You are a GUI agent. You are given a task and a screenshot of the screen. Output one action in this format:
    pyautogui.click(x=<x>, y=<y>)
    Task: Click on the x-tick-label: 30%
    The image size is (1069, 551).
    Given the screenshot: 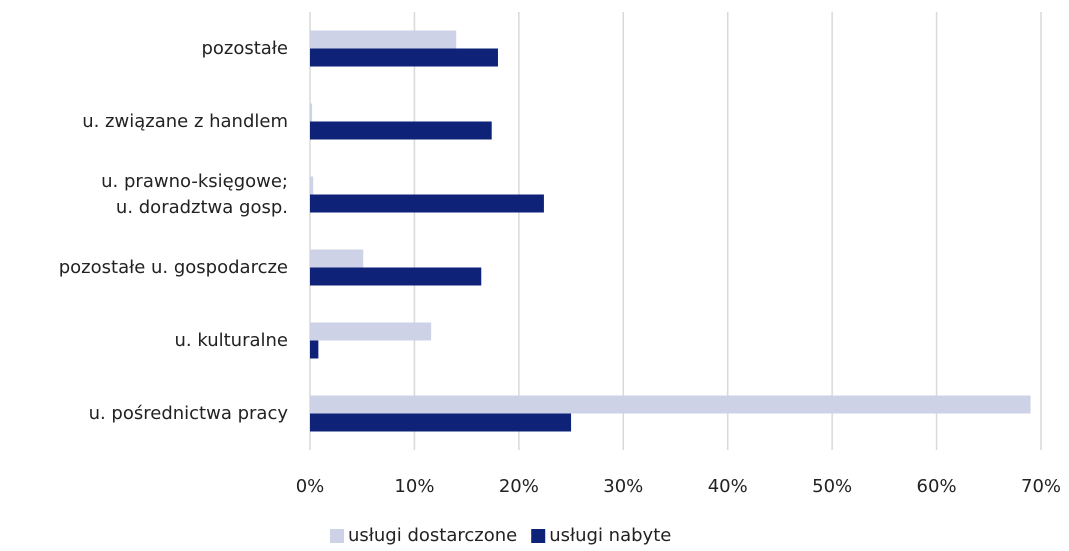 What is the action you would take?
    pyautogui.click(x=623, y=486)
    